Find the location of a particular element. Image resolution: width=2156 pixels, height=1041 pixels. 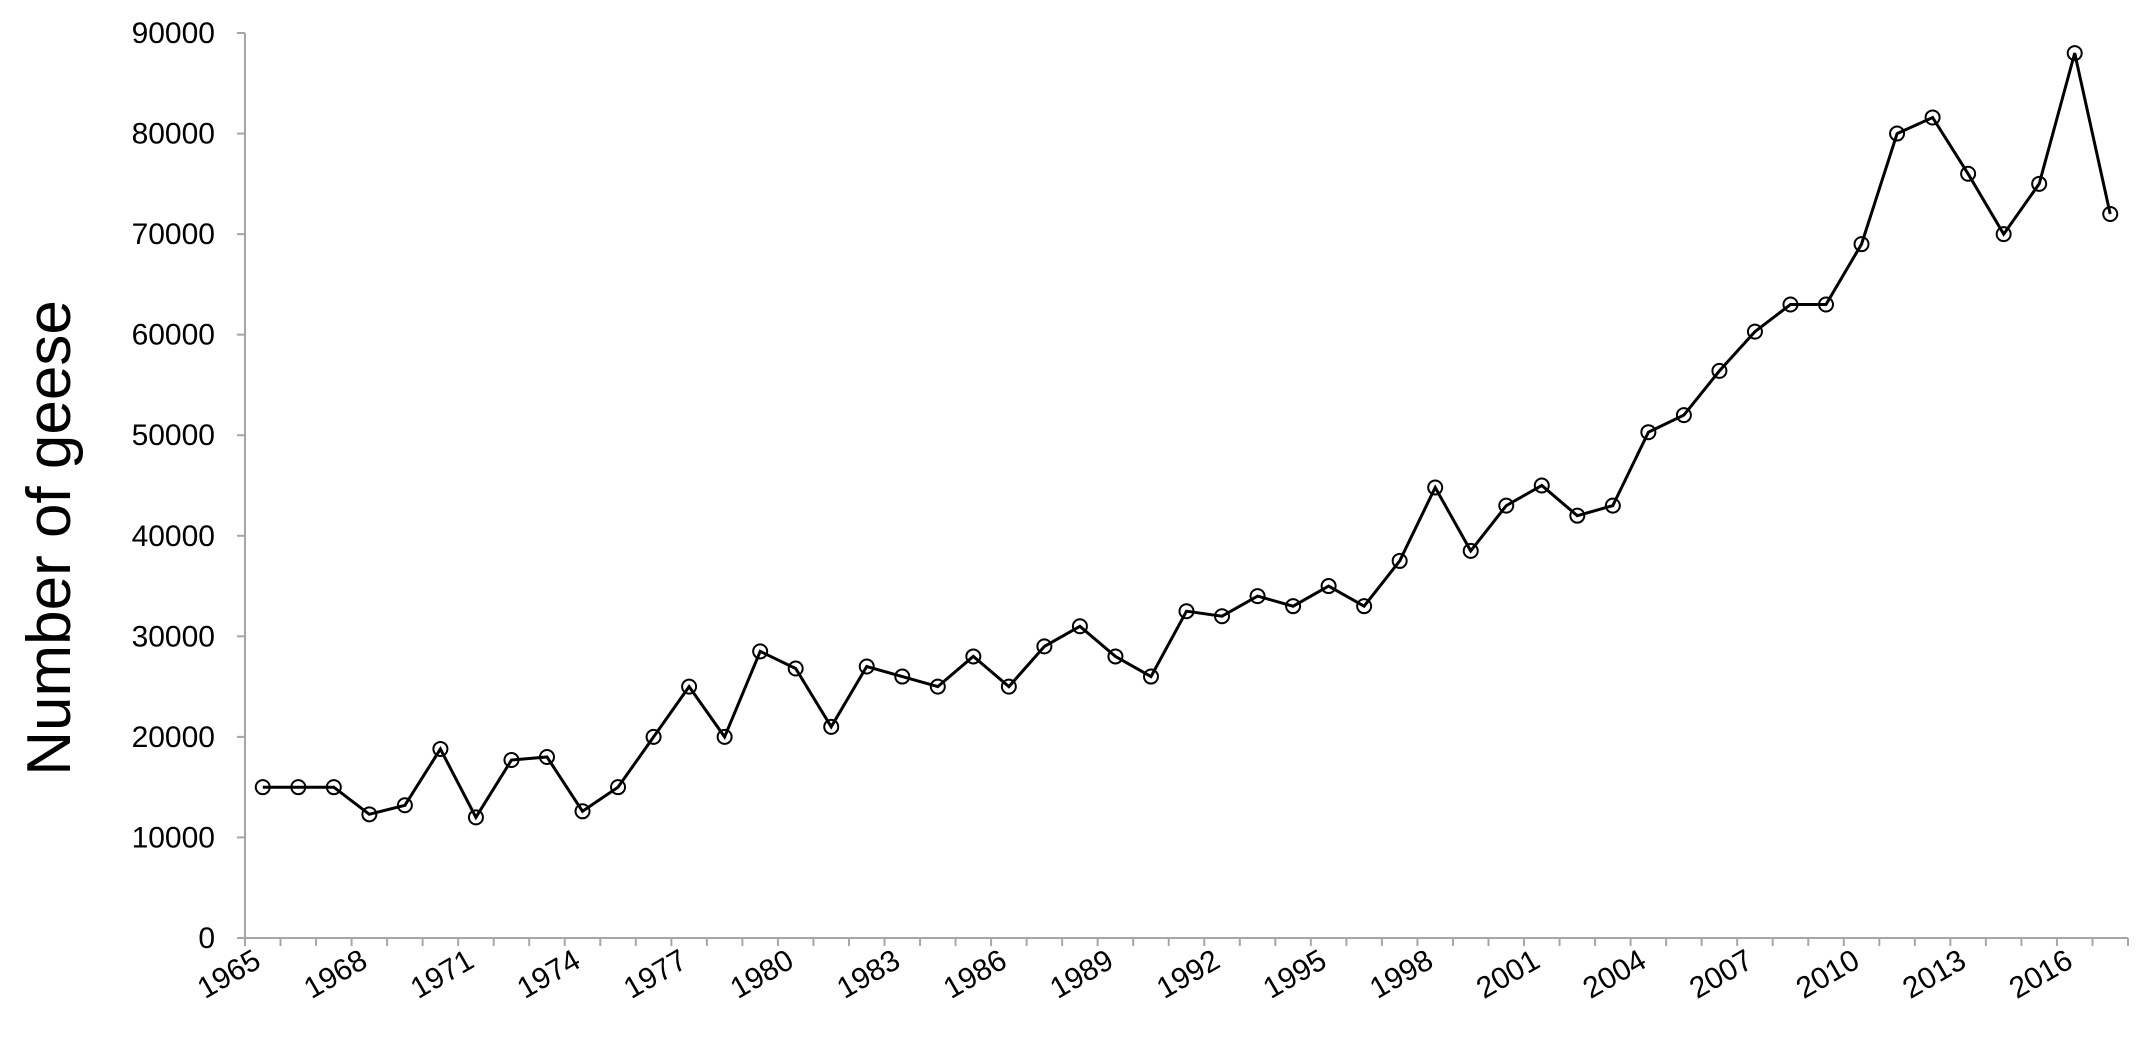

x-tick-label: 1980 is located at coordinates (762, 974).